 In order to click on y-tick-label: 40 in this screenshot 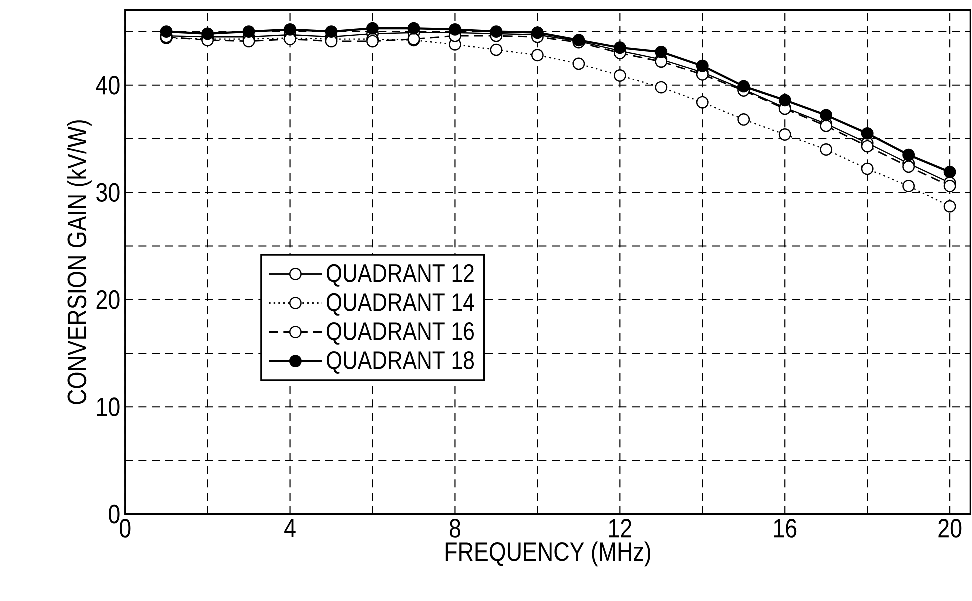, I will do `click(108, 85)`.